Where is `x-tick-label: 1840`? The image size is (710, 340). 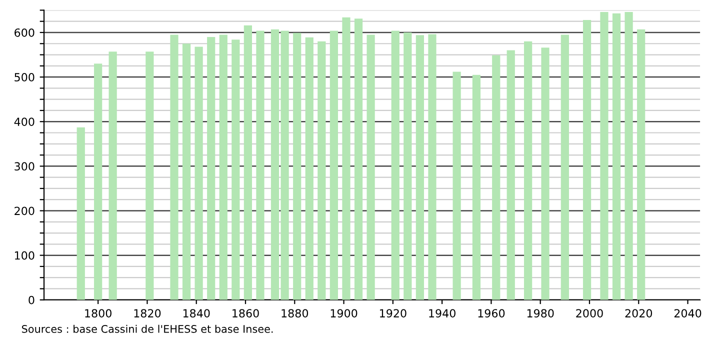
x-tick-label: 1840 is located at coordinates (196, 313).